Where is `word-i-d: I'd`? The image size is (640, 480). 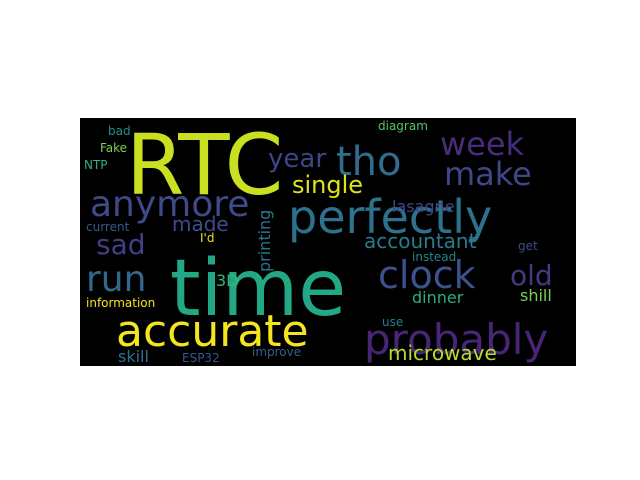
word-i-d: I'd is located at coordinates (207, 238).